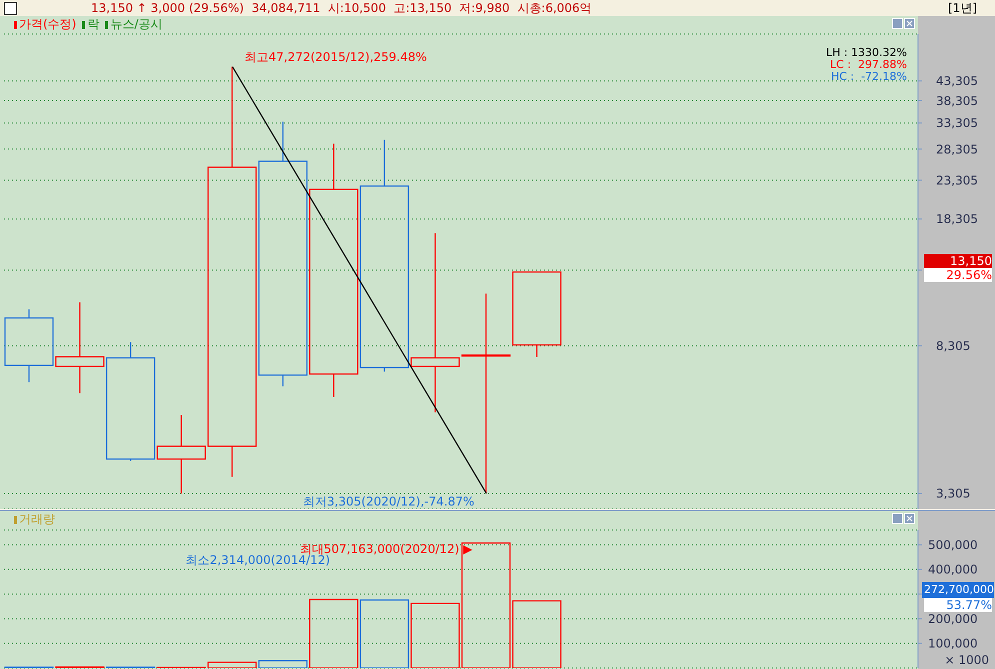 This screenshot has width=995, height=669. I want to click on text: 13,150, so click(958, 261).